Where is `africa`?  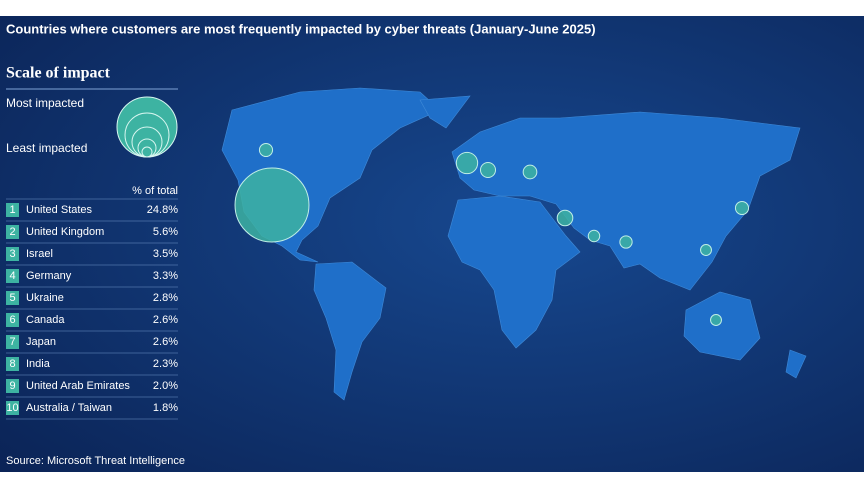
africa is located at coordinates (514, 272).